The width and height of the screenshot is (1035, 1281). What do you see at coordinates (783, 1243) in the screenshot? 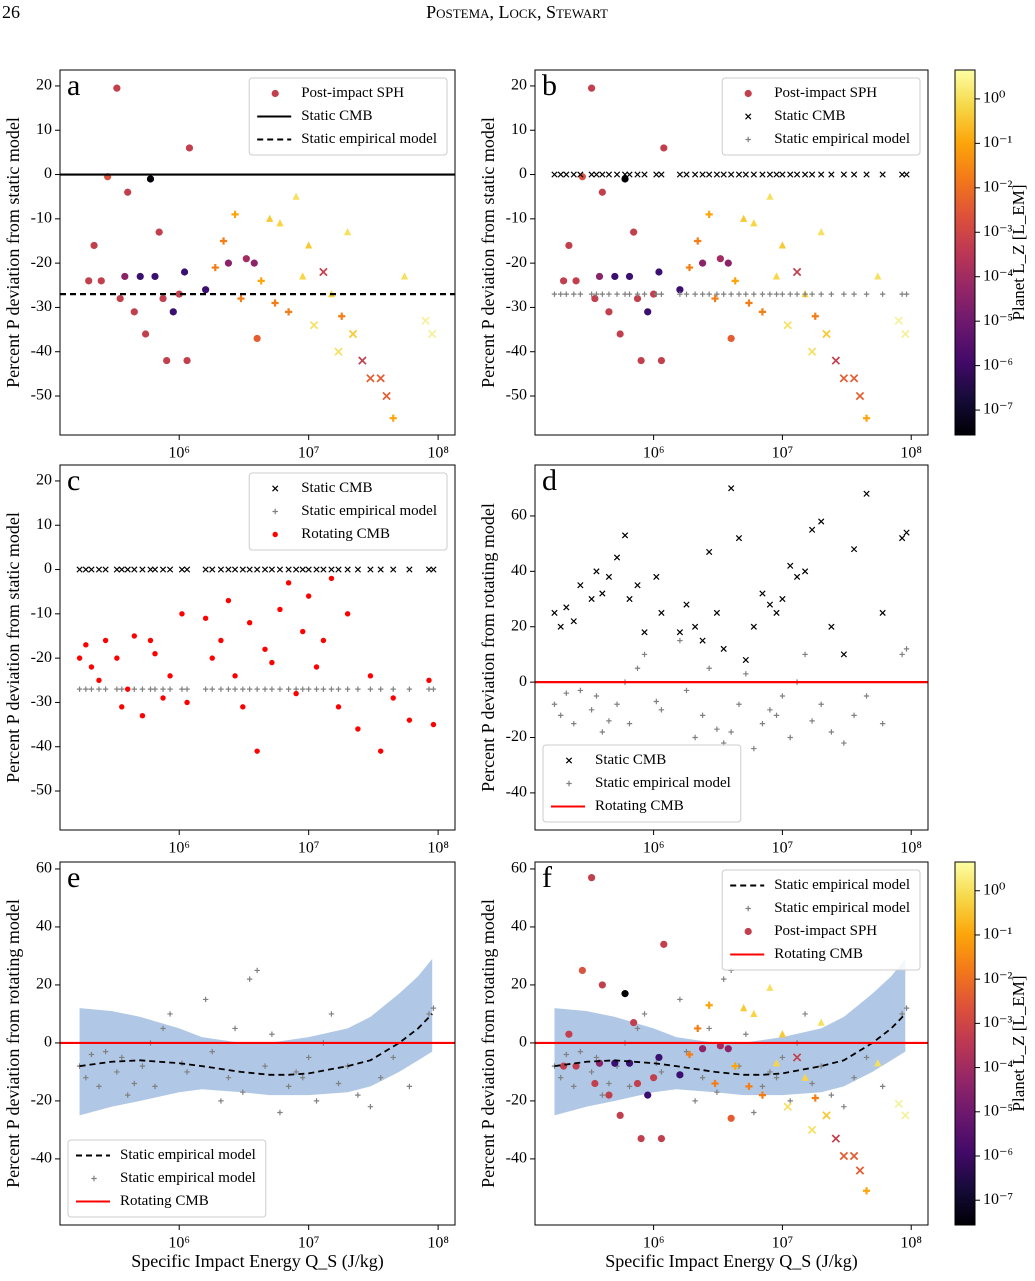
I see `x-tick-label: 10⁷` at bounding box center [783, 1243].